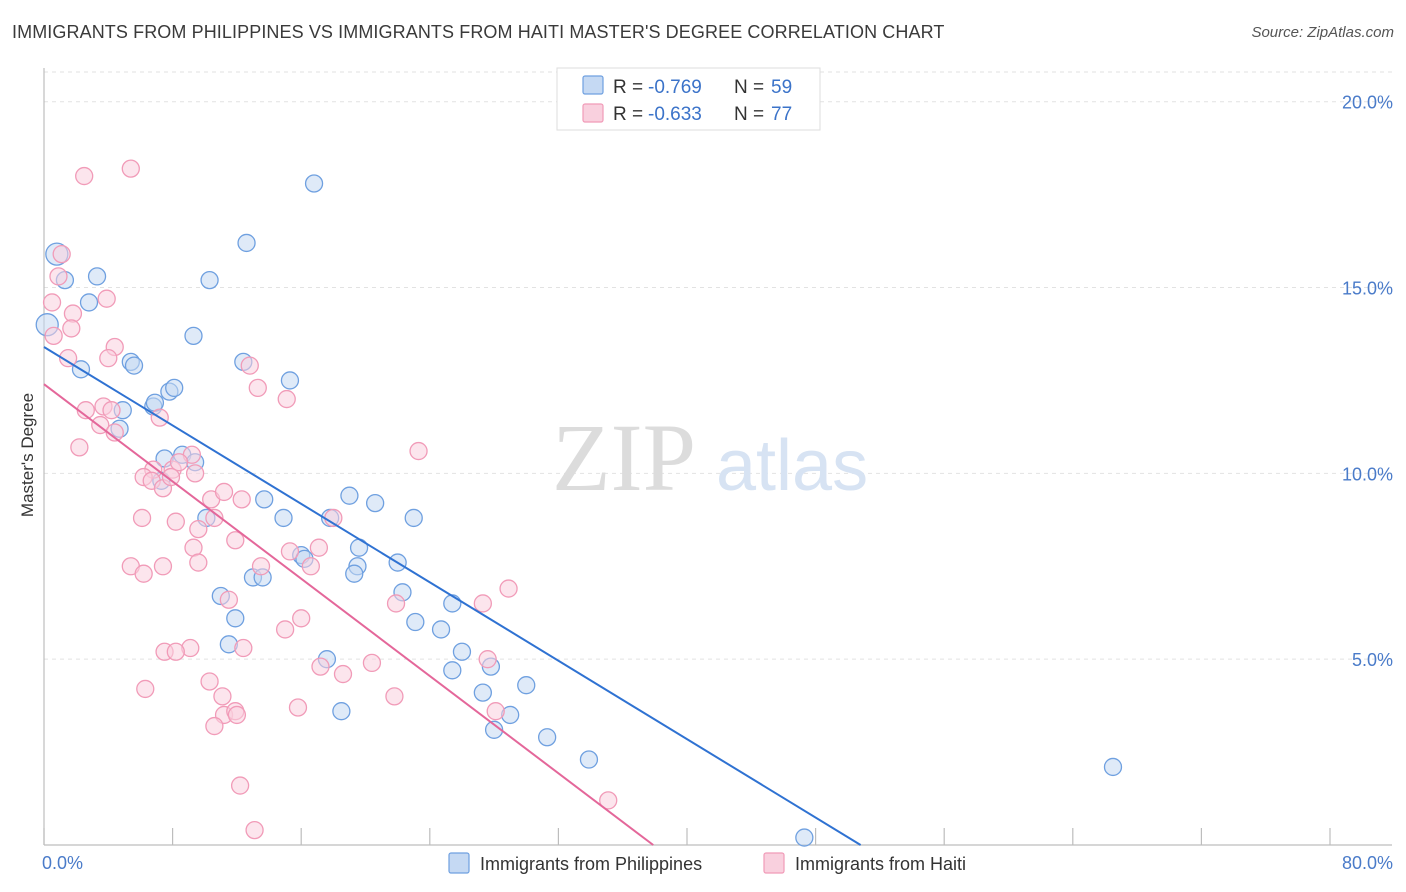 The height and width of the screenshot is (892, 1406). Describe the element at coordinates (1372, 660) in the screenshot. I see `y-tick-label-0: 5.0%` at that location.